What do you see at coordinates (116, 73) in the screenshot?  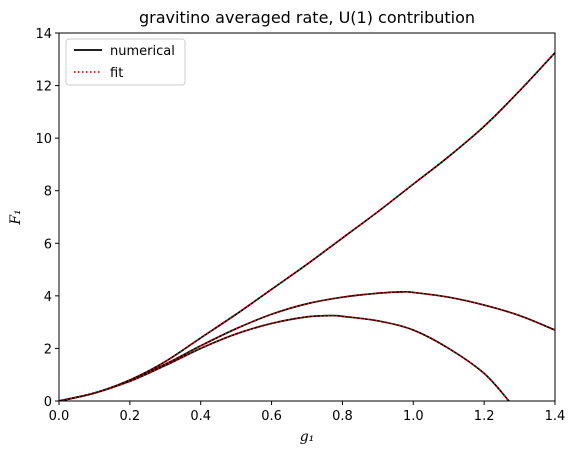 I see `legend-label-fit: fit` at bounding box center [116, 73].